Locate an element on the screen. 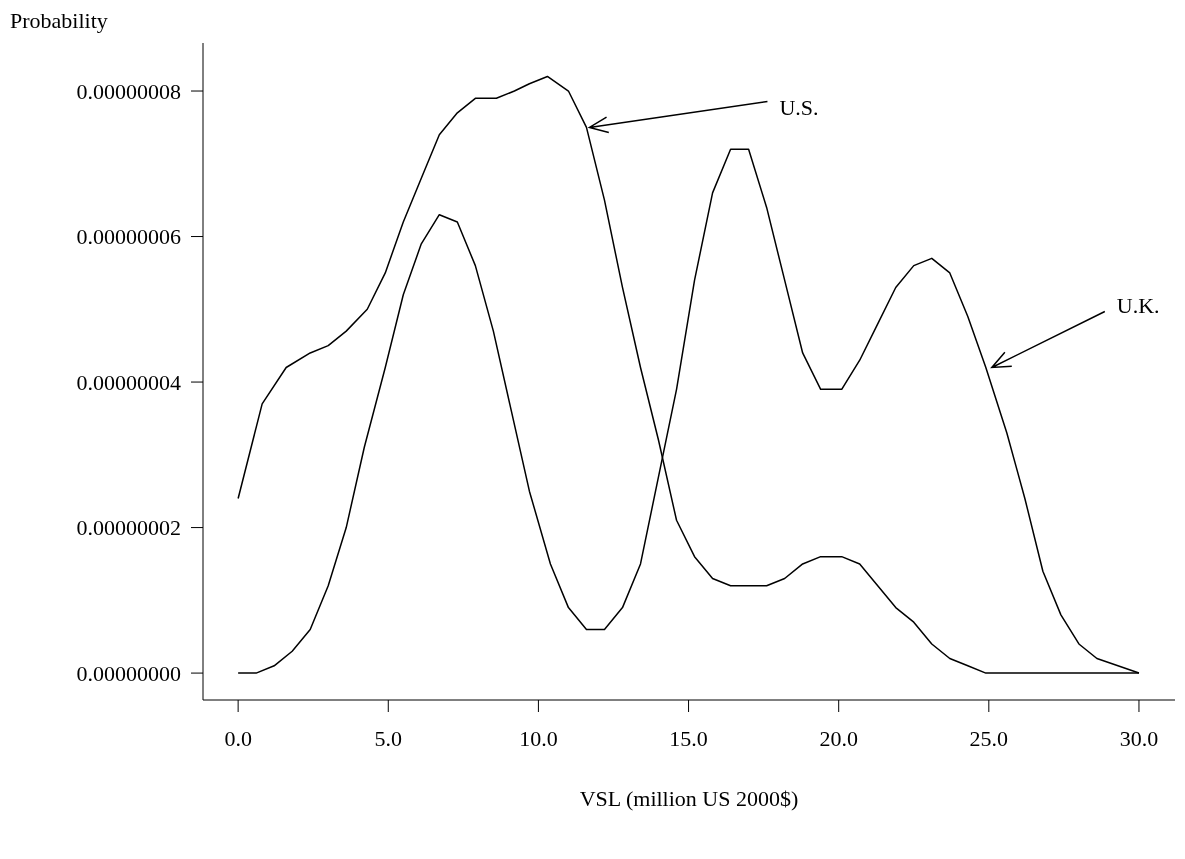  y-tick-label: 0.00000004 is located at coordinates (128, 382).